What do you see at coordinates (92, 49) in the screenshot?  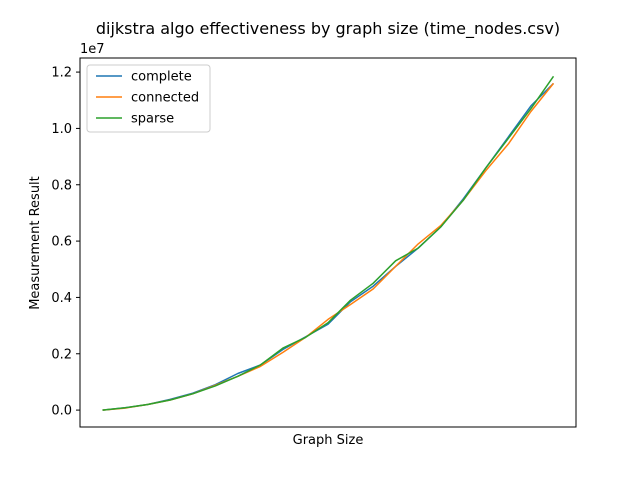 I see `y-offset-label: 1e7` at bounding box center [92, 49].